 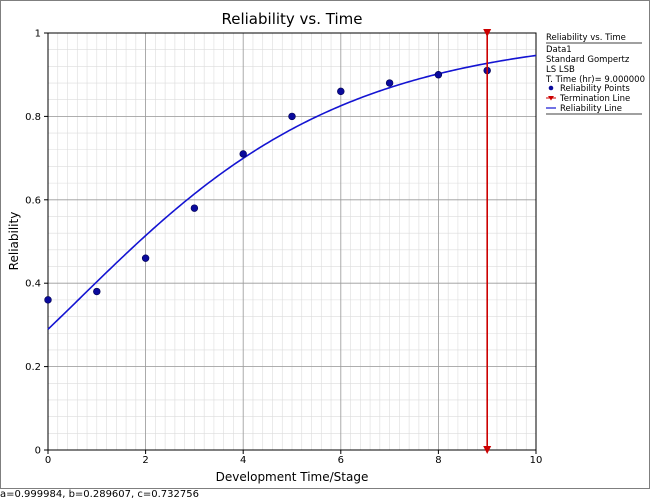 What do you see at coordinates (591, 109) in the screenshot?
I see `legend-entry-reliability-line: Reliability Line` at bounding box center [591, 109].